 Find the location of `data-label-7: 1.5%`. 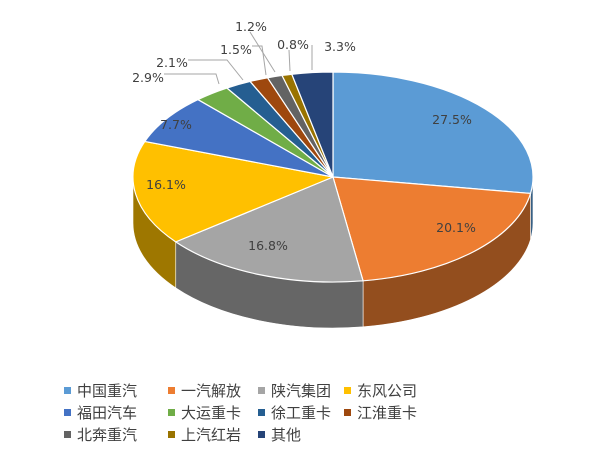

data-label-7: 1.5% is located at coordinates (236, 49).